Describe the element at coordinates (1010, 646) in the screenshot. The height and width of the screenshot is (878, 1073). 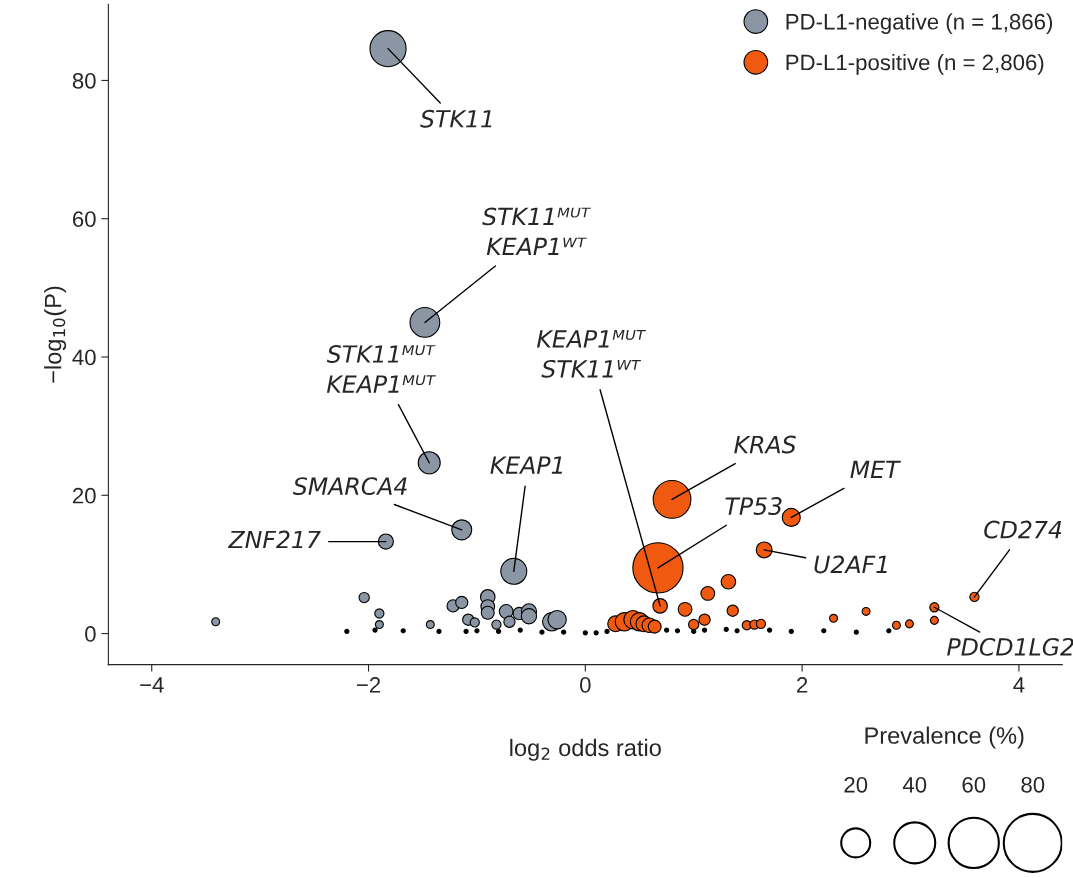
I see `annotation: PDCD1LG2` at that location.